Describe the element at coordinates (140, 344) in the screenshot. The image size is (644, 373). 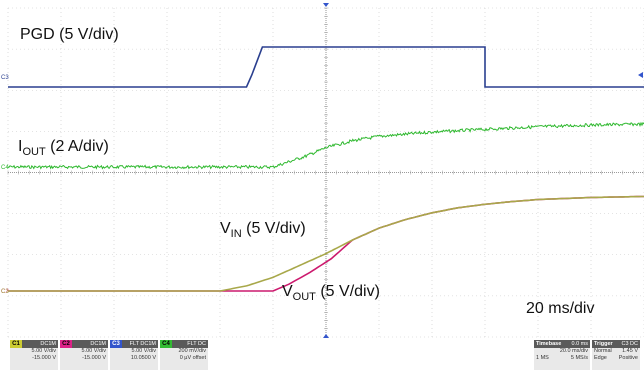
I see `channel-c3-coupling: FLT DC1M` at that location.